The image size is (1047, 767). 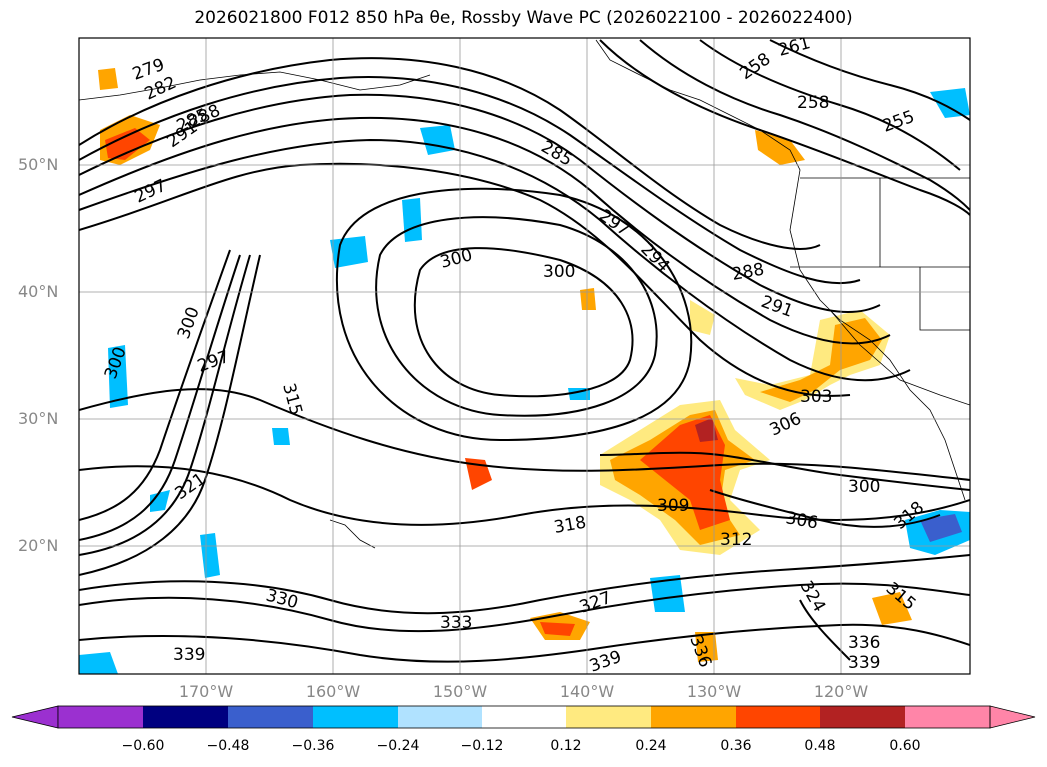 I want to click on colorbar-tick-label: −0.60, so click(x=143, y=746).